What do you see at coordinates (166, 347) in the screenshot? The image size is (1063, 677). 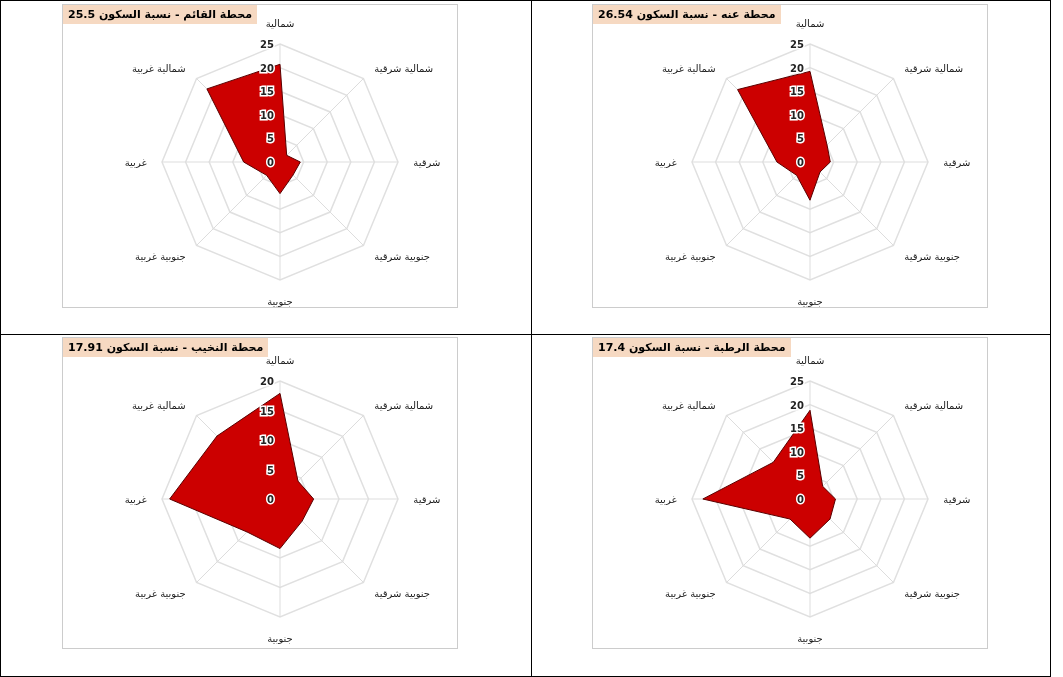 I see `chart-title: محطة النخيب - نسبة السكون 17.91` at bounding box center [166, 347].